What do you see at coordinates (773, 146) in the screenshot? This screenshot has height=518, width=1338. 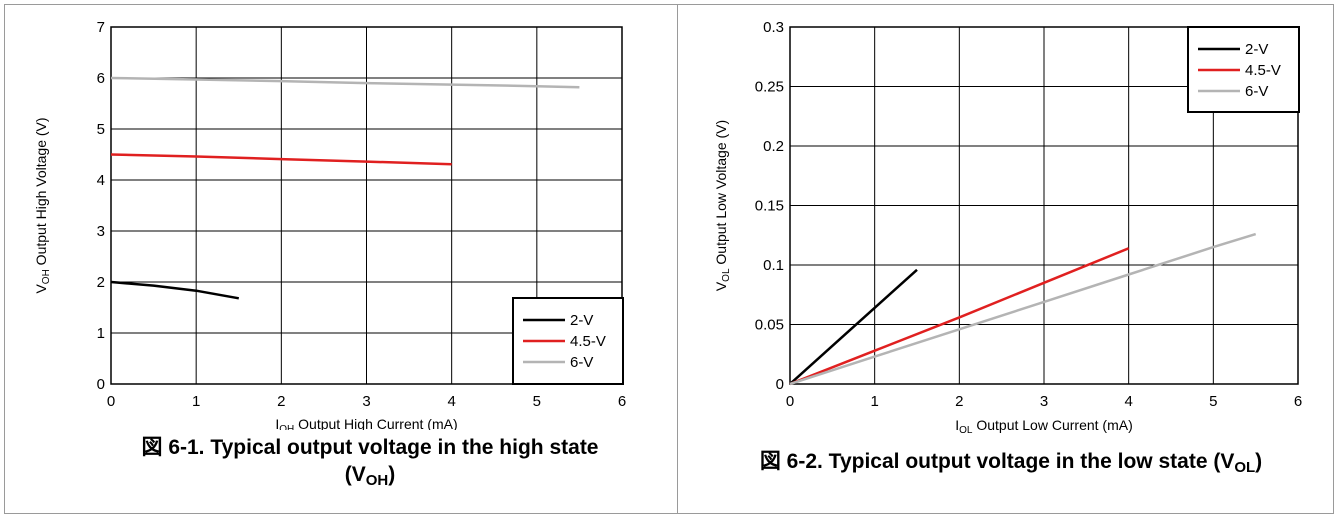 I see `y-tick-label: 0.2` at bounding box center [773, 146].